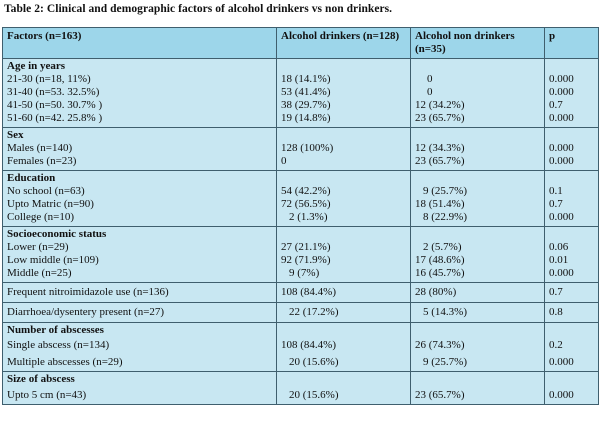 Image resolution: width=600 pixels, height=422 pixels. I want to click on p-cell: 0.000 0.000, so click(571, 149).